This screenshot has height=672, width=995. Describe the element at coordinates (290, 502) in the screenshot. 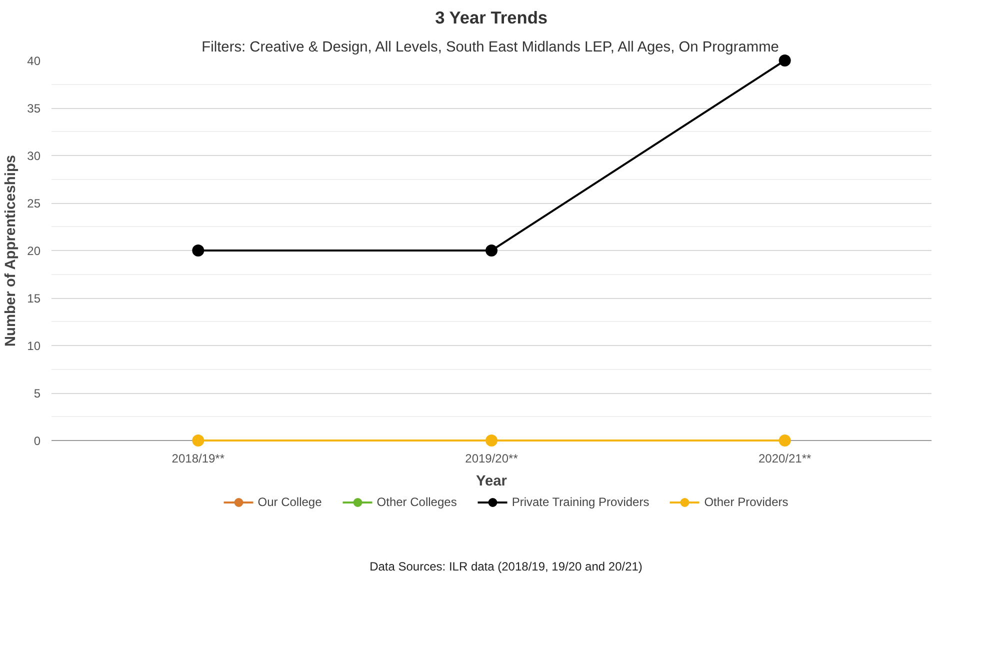

I see `legend-label: Our College` at that location.